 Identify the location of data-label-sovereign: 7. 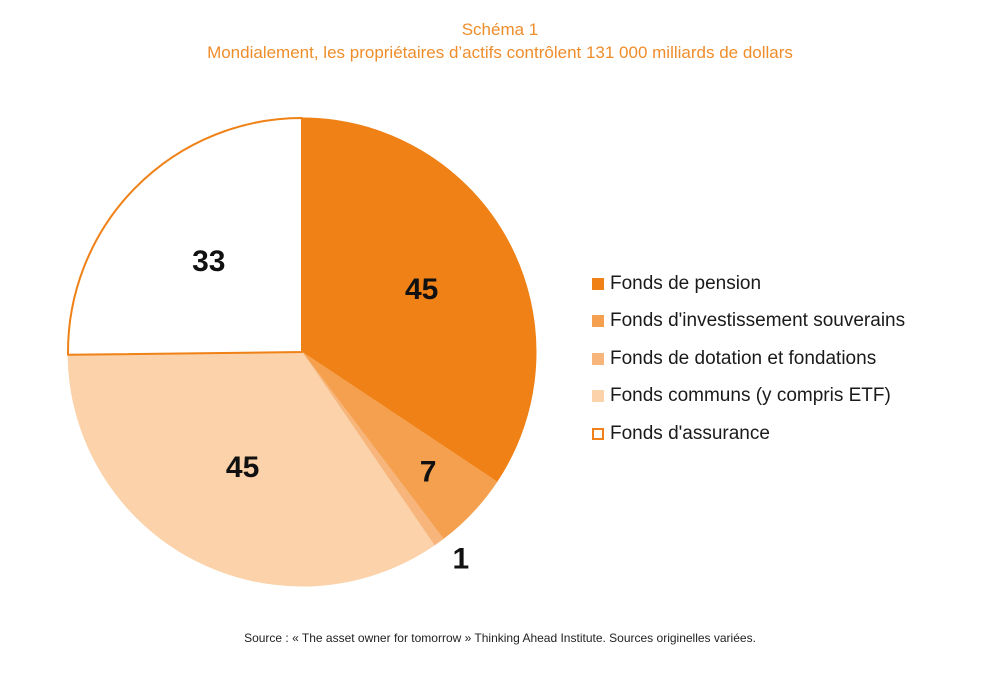
(428, 472).